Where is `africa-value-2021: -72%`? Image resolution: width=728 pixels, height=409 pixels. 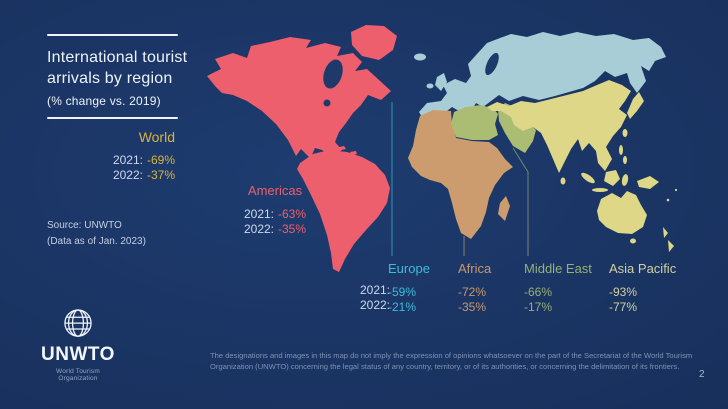
africa-value-2021: -72% is located at coordinates (472, 292).